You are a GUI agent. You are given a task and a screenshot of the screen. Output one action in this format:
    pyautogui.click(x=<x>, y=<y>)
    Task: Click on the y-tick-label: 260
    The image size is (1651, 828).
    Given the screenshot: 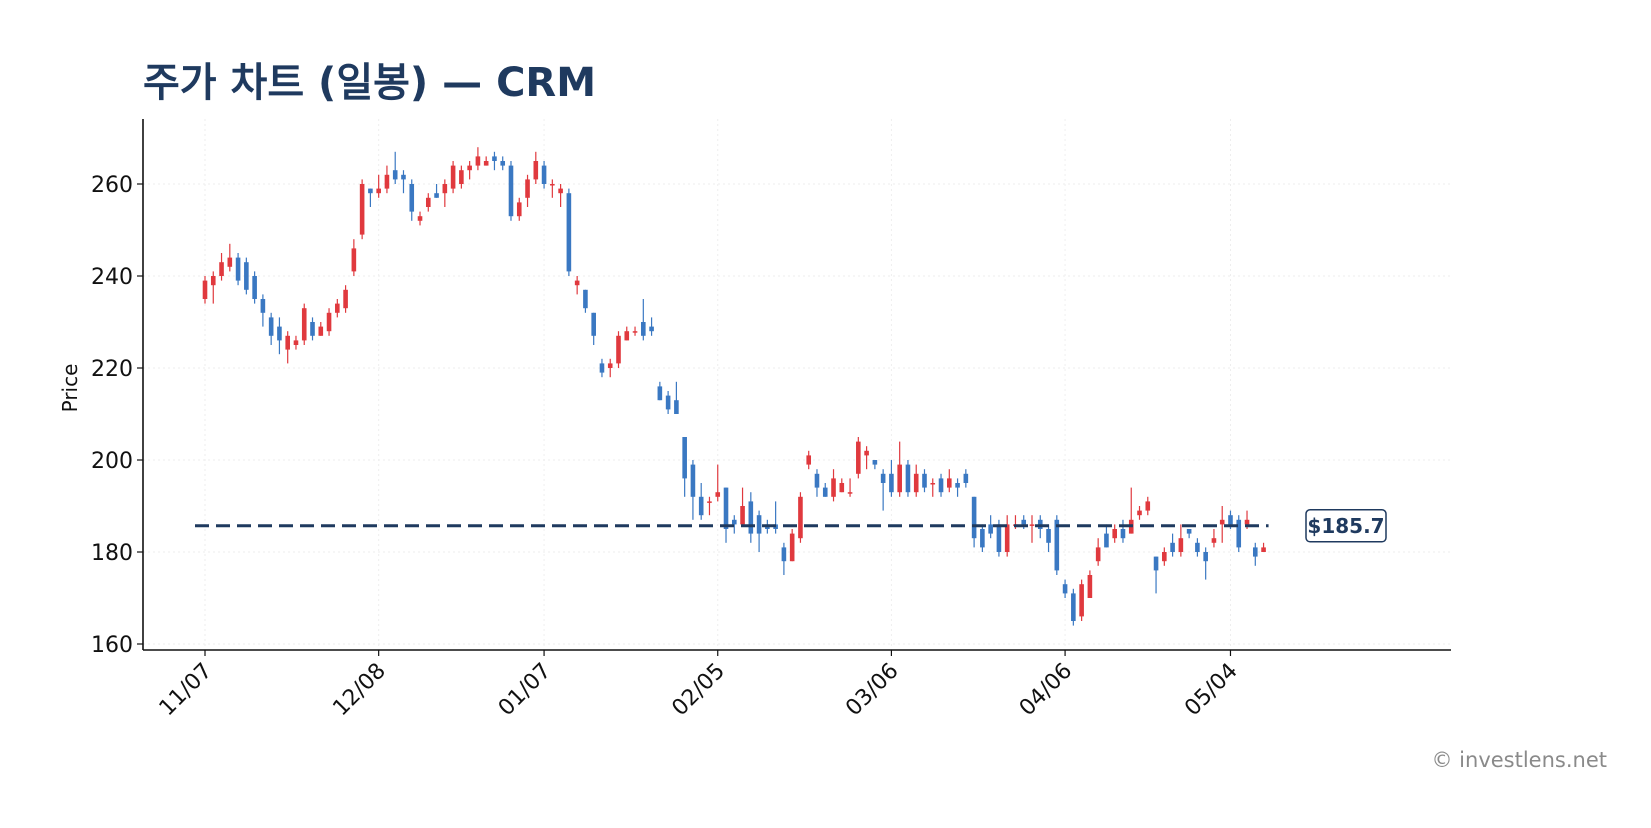 What is the action you would take?
    pyautogui.click(x=112, y=185)
    